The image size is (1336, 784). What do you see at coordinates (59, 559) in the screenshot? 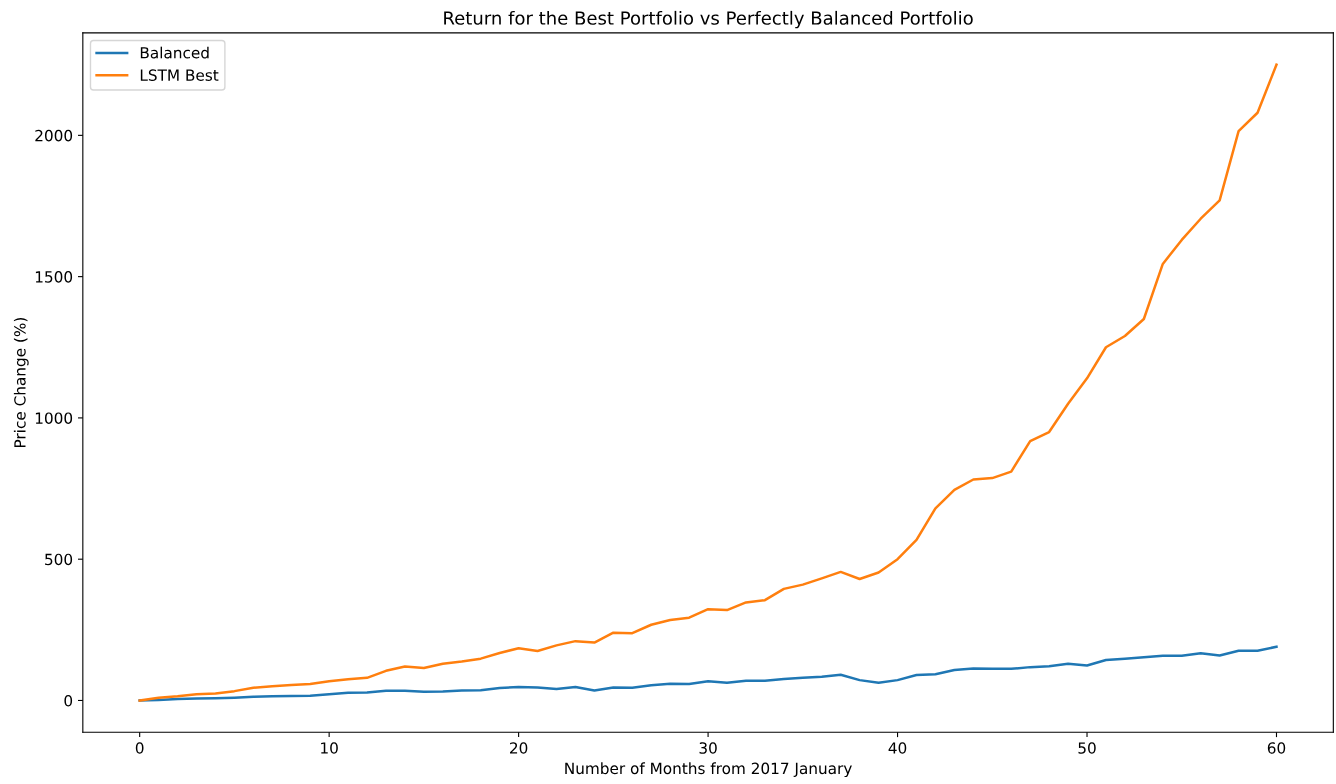
I see `y-tick-label: 500` at bounding box center [59, 559].